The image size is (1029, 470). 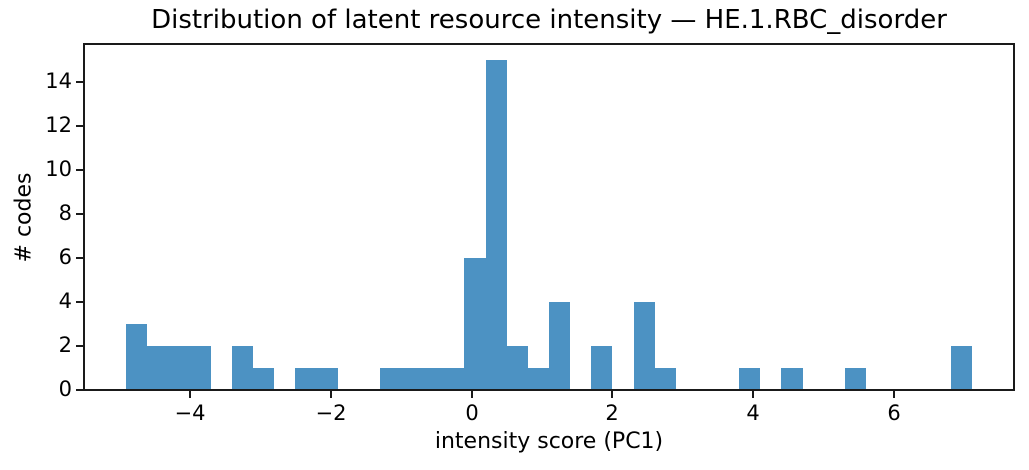 I want to click on y-tick-label: 12, so click(x=58, y=125).